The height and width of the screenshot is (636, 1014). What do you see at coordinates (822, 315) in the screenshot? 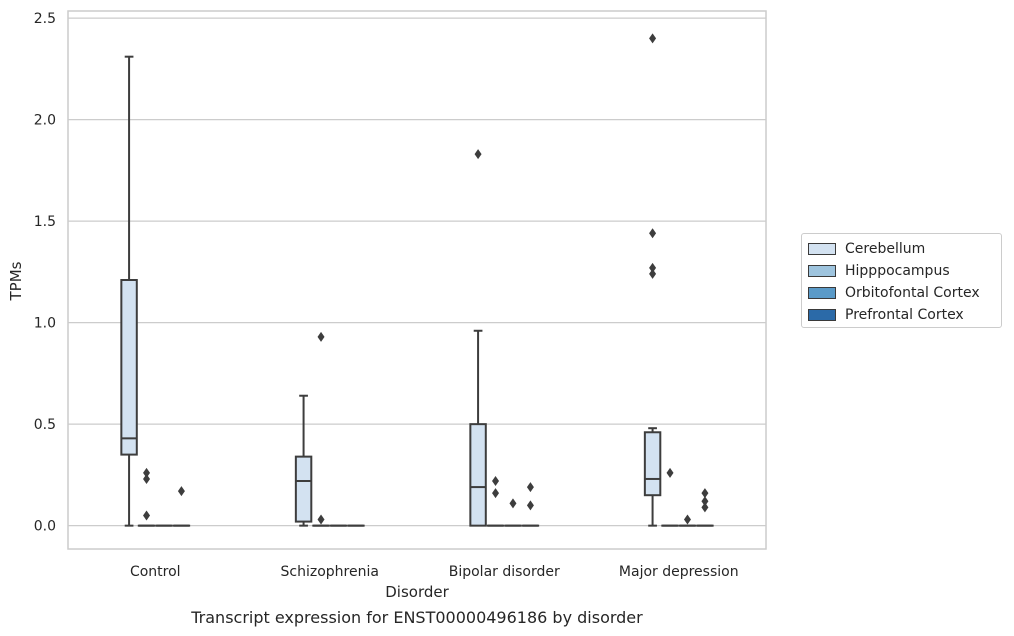
I see `legend-swatch-prefrontal-cortex` at bounding box center [822, 315].